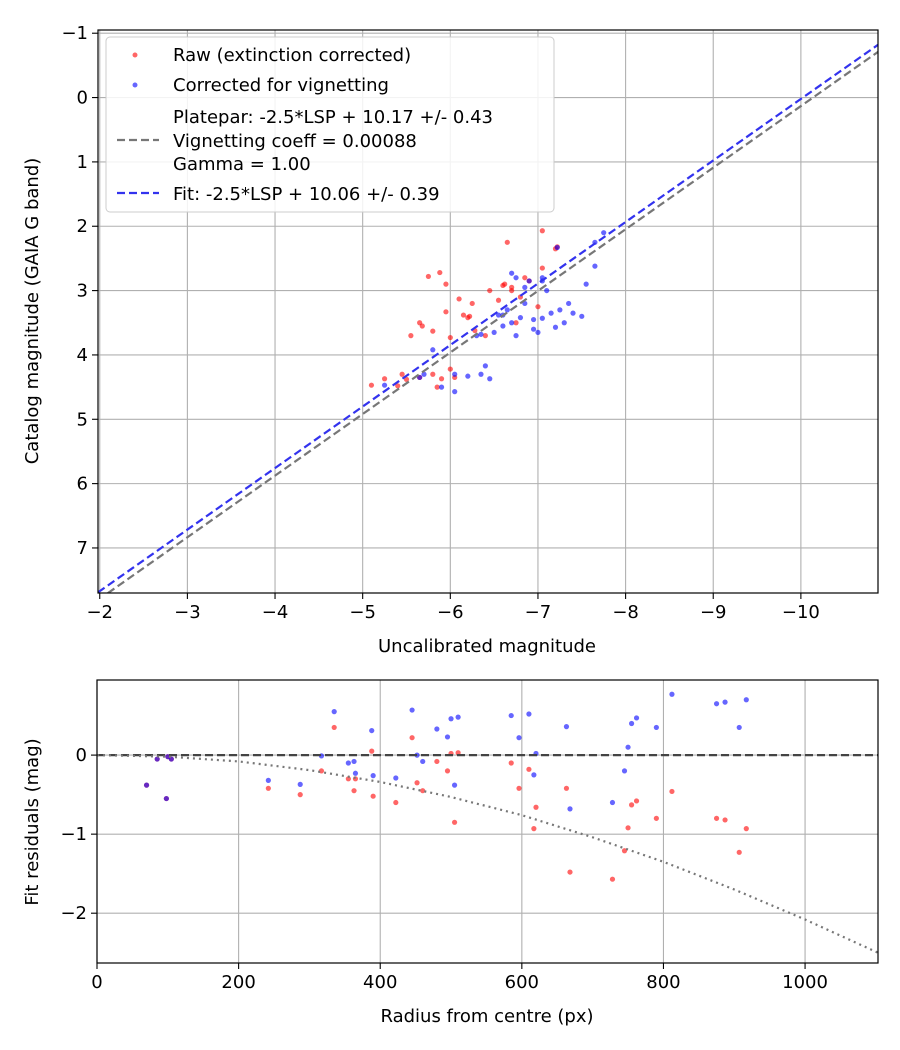 This screenshot has width=900, height=1050. I want to click on top-y-tick-label: 5, so click(82, 419).